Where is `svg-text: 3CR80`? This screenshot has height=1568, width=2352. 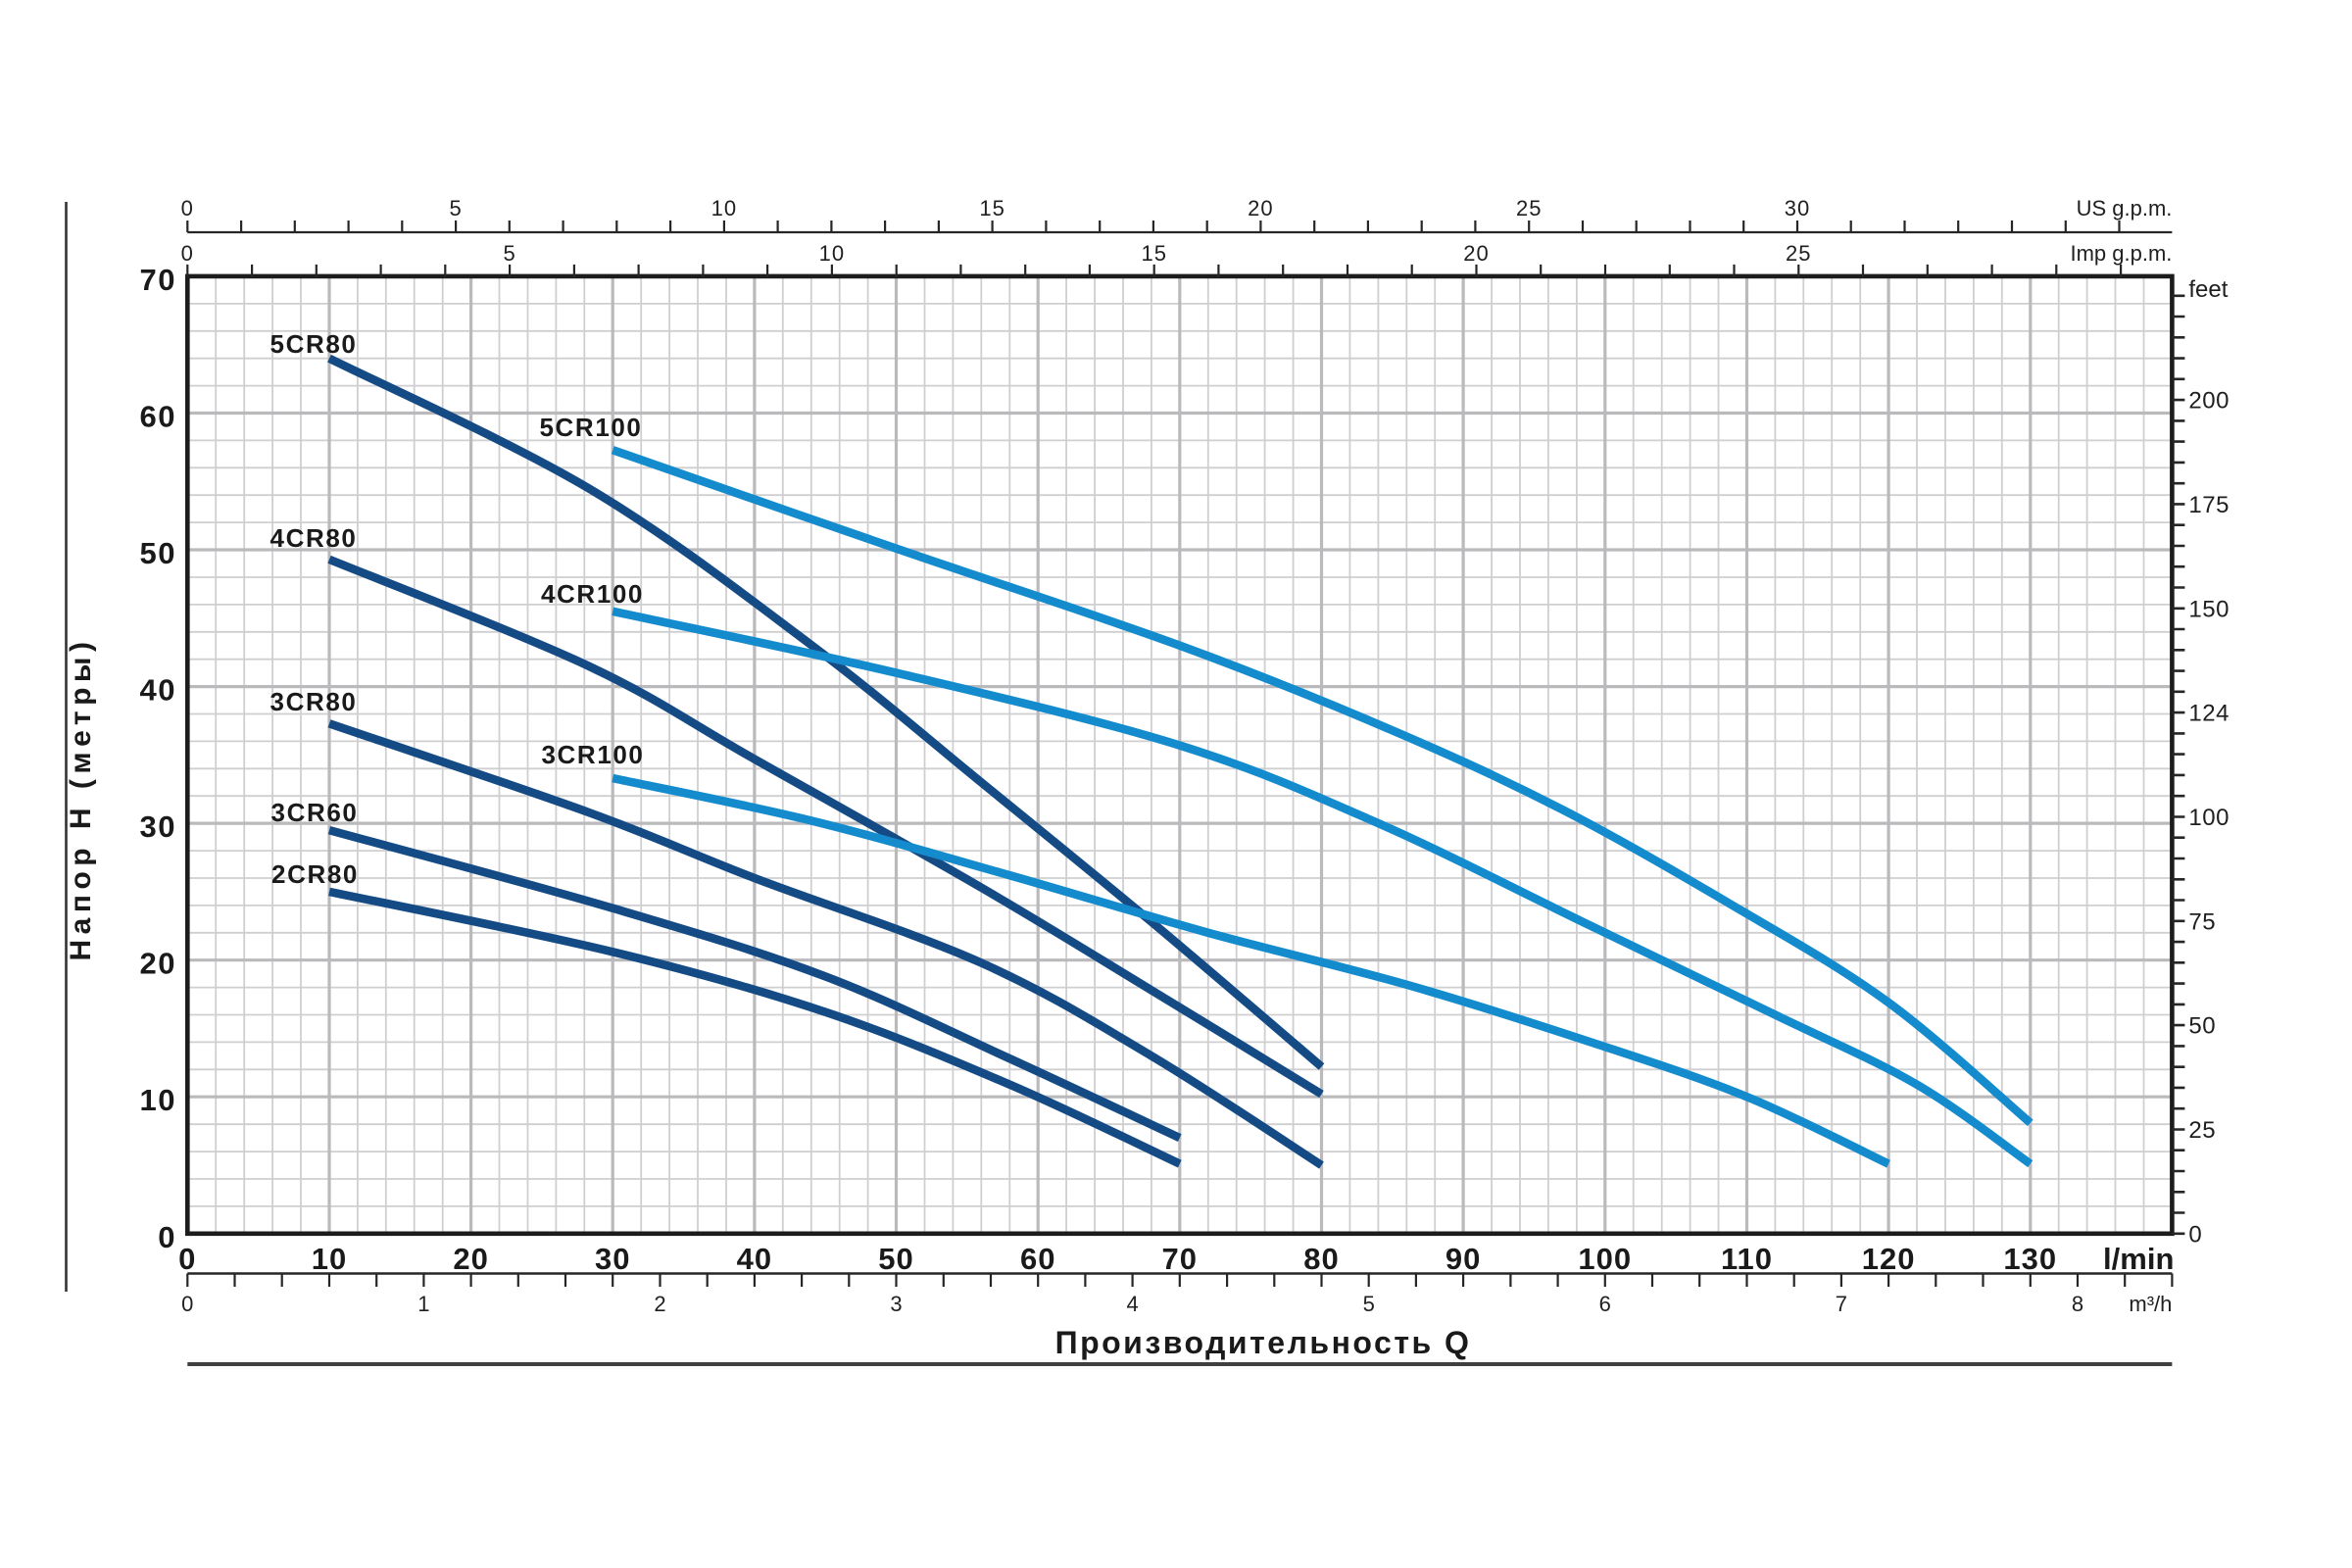 svg-text: 3CR80 is located at coordinates (314, 701).